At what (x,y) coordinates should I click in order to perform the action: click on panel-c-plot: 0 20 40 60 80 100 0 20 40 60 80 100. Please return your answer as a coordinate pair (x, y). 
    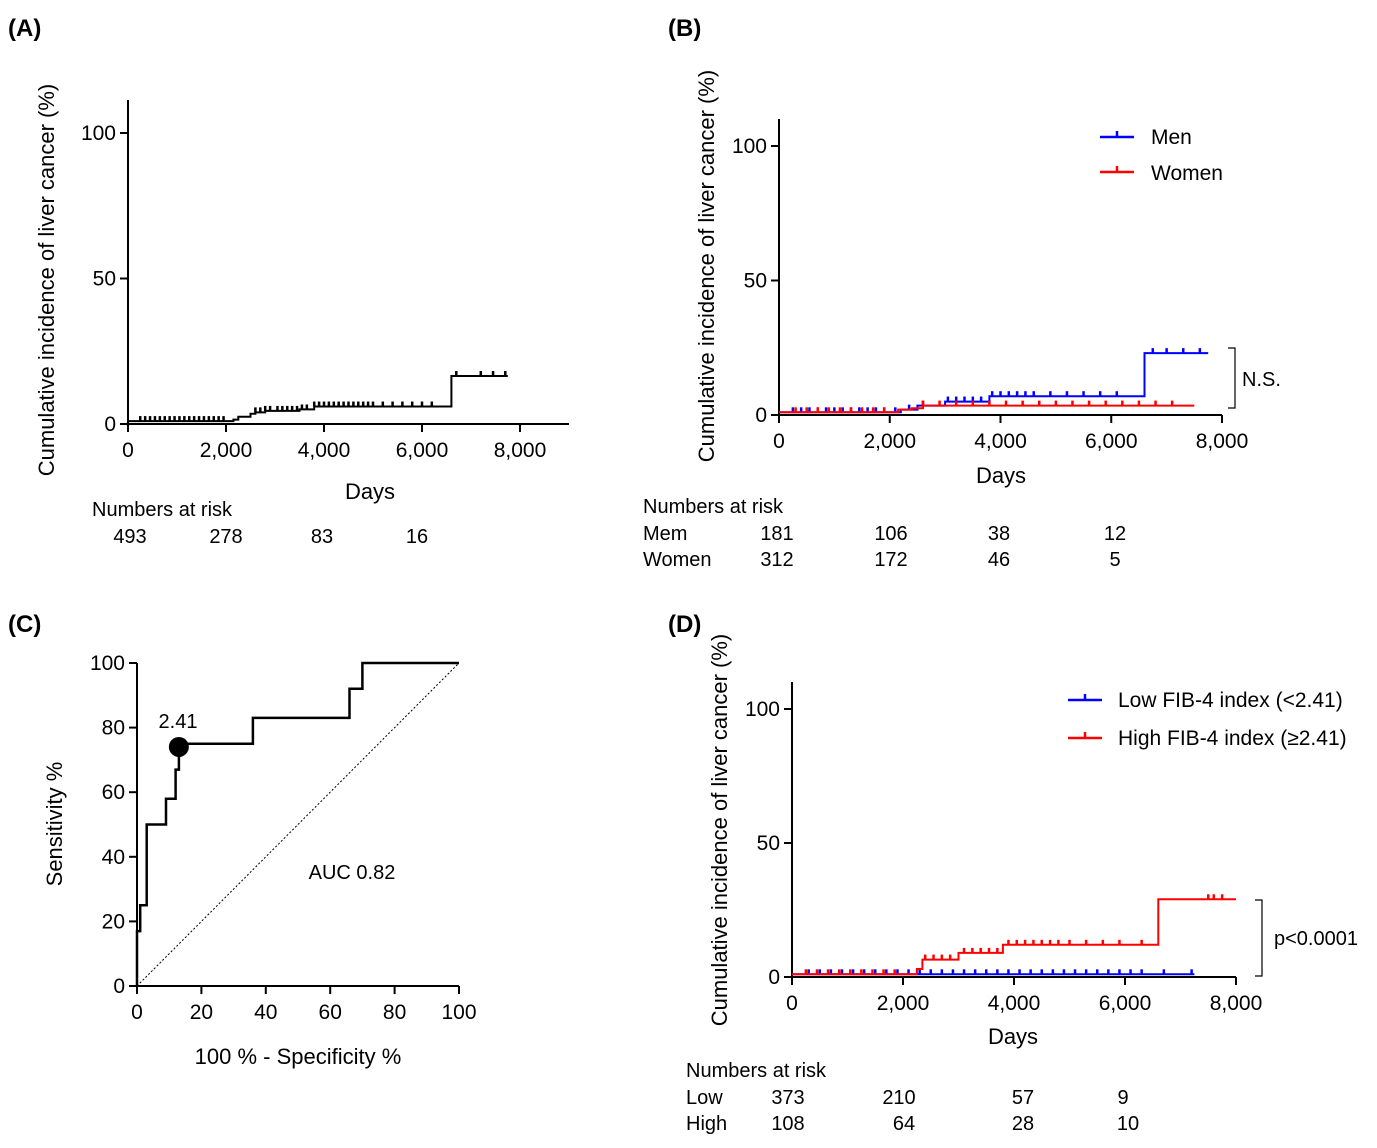
    Looking at the image, I should click on (283, 838).